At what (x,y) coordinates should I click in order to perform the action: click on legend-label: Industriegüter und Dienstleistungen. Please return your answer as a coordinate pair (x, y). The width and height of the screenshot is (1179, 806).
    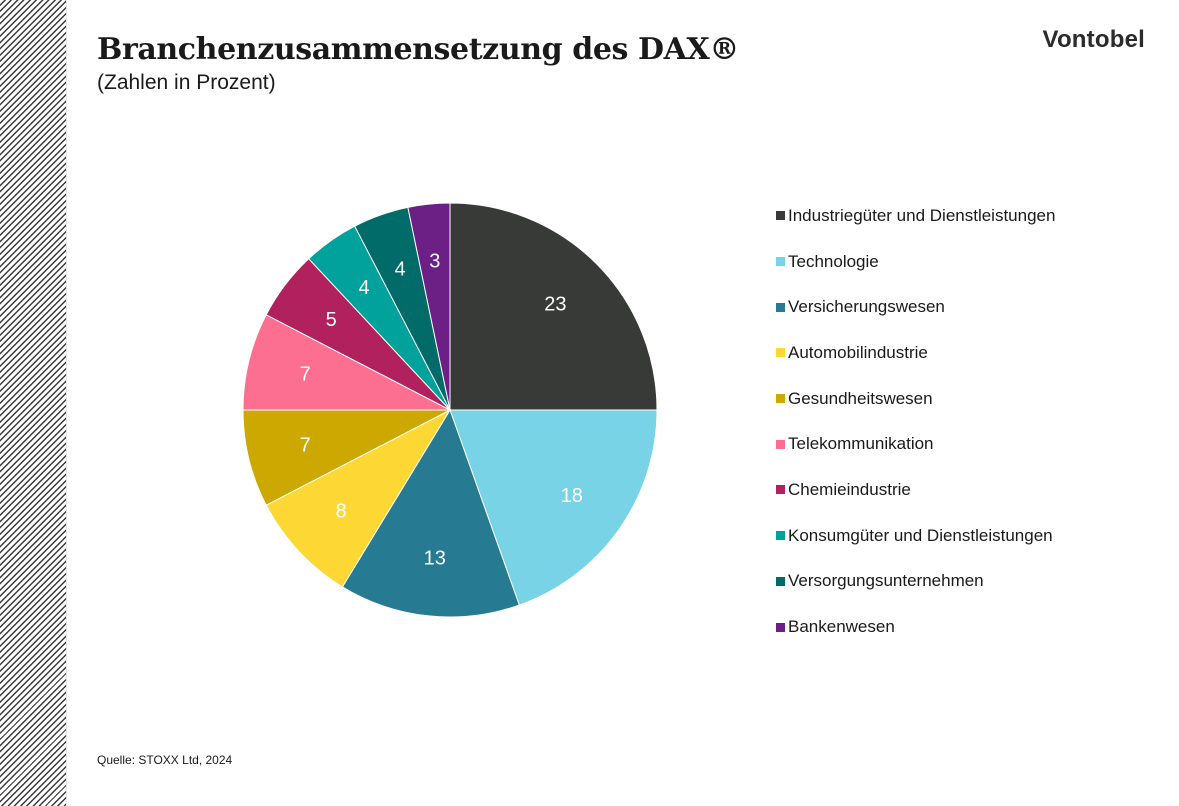
    Looking at the image, I should click on (922, 215).